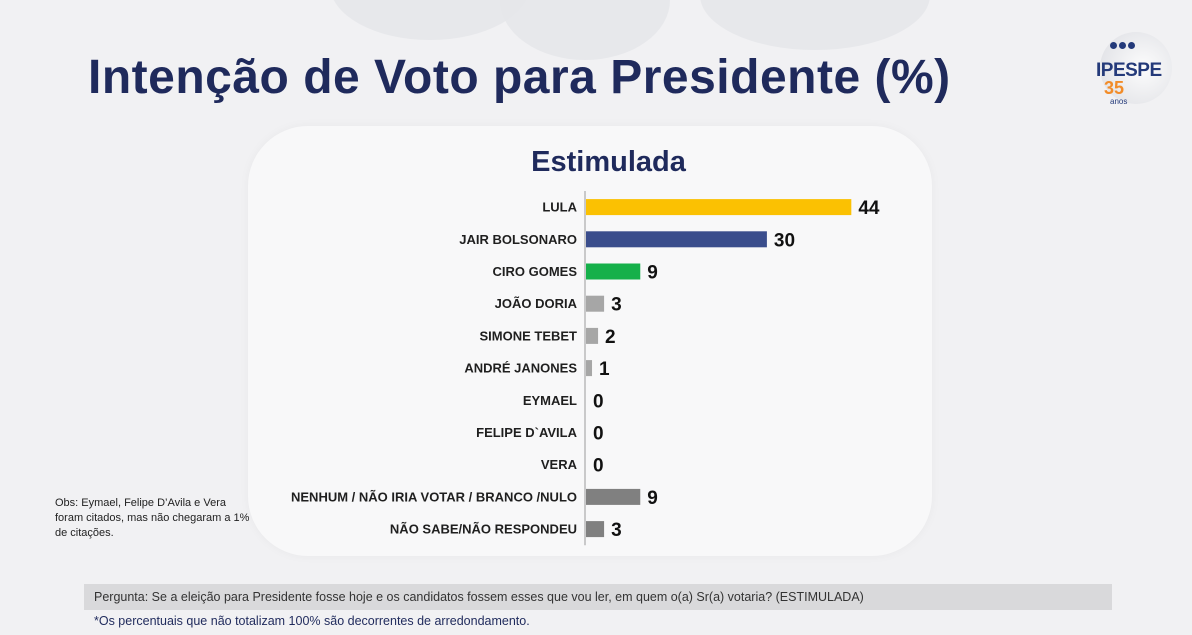 This screenshot has height=635, width=1192. I want to click on data-label: 1, so click(604, 369).